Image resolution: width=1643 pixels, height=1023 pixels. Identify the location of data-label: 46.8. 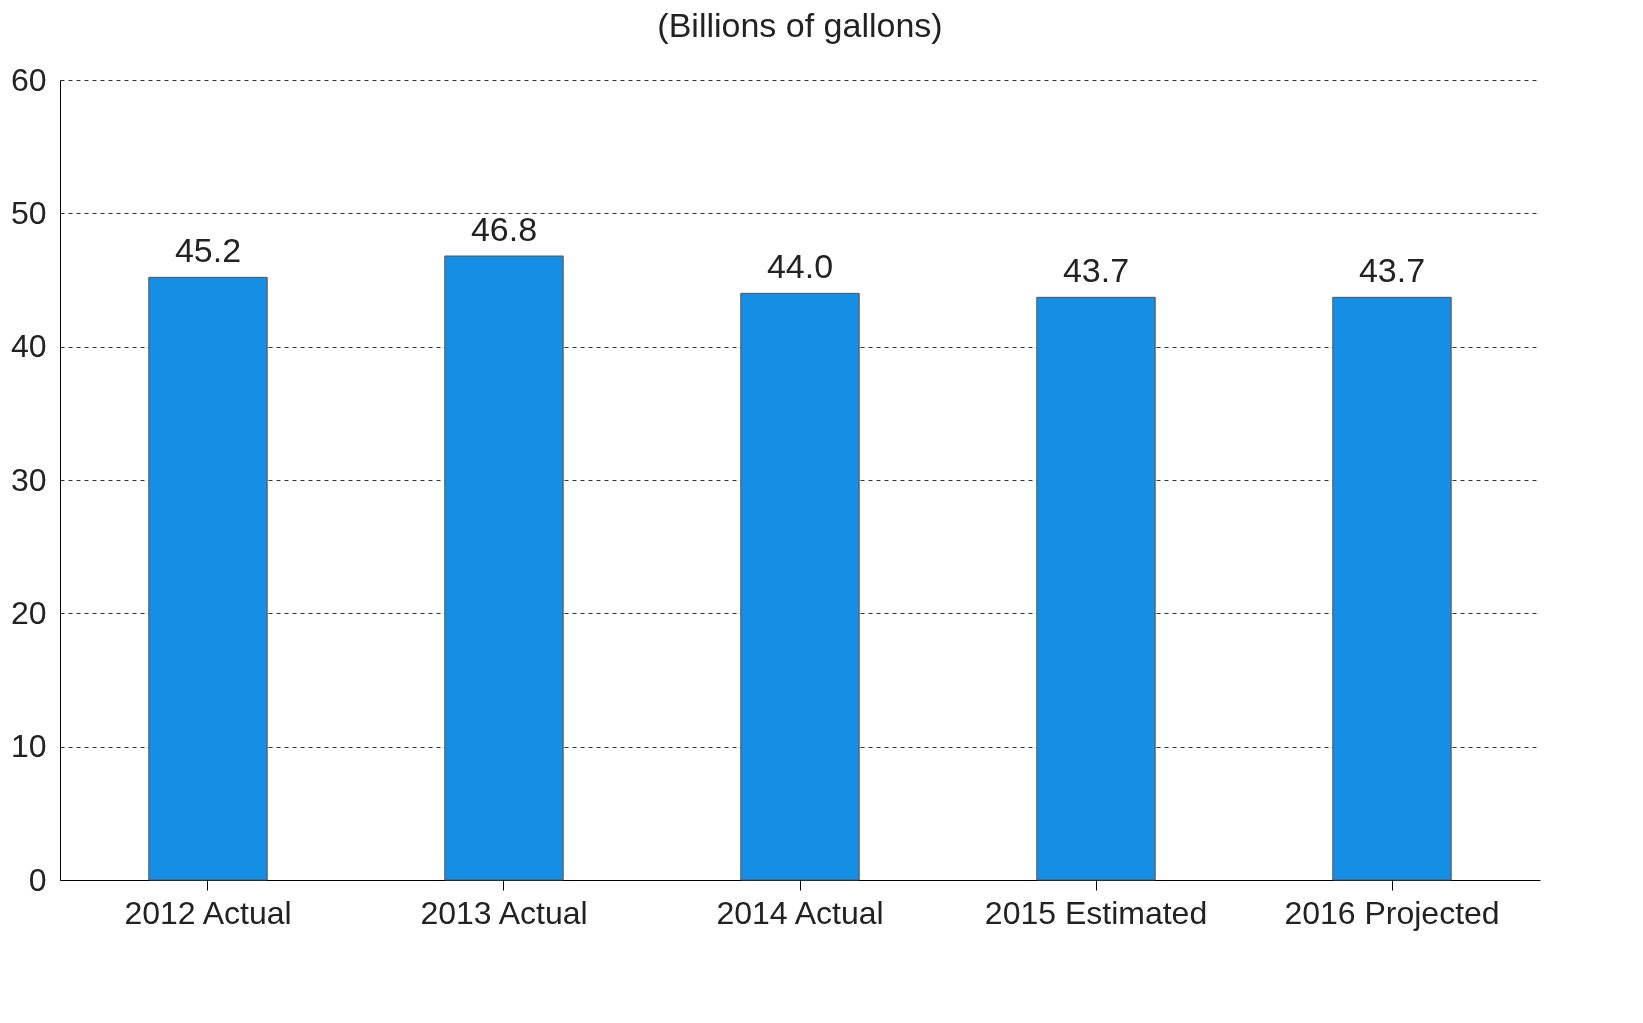
(504, 229).